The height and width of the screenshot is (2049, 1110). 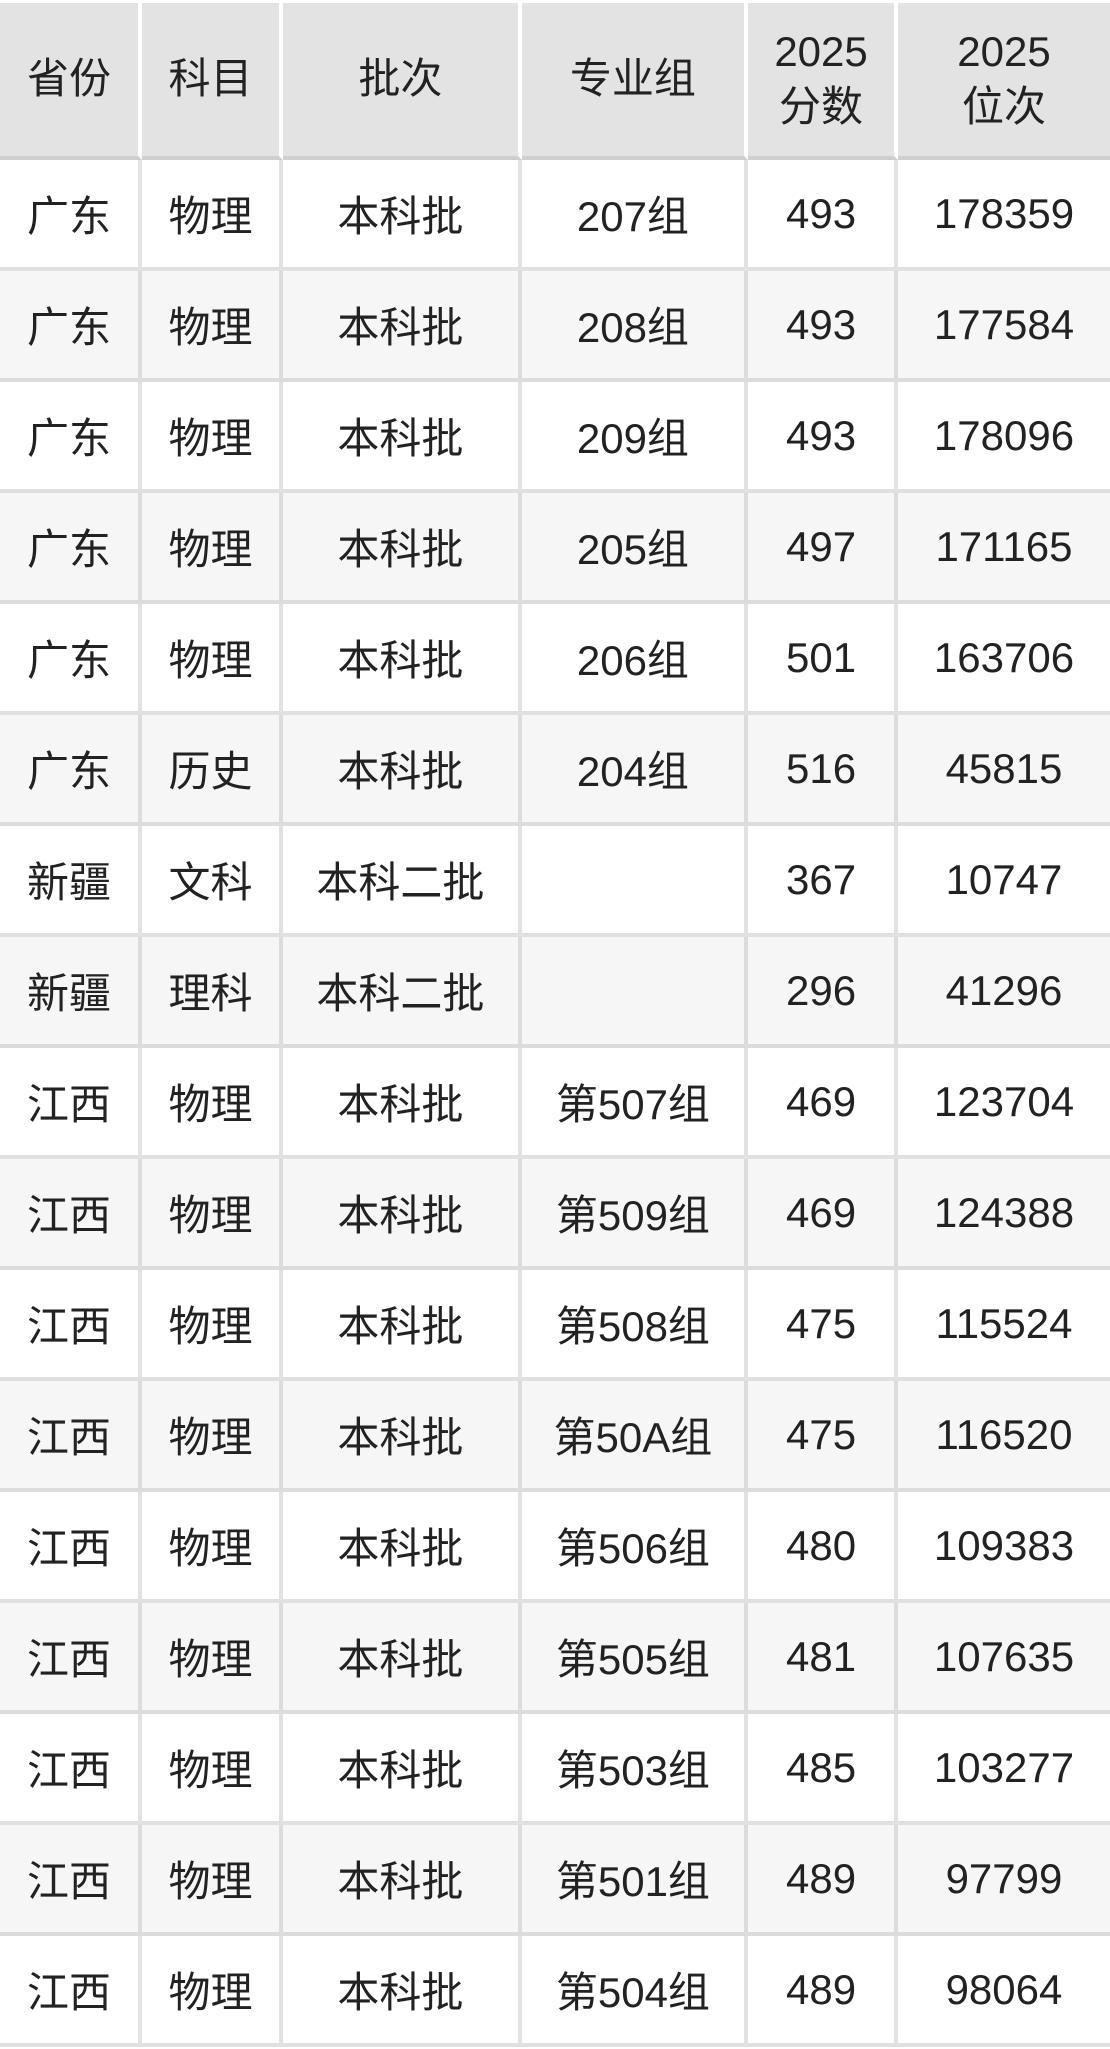 I want to click on cell-score-2025: 296, so click(x=823, y=992).